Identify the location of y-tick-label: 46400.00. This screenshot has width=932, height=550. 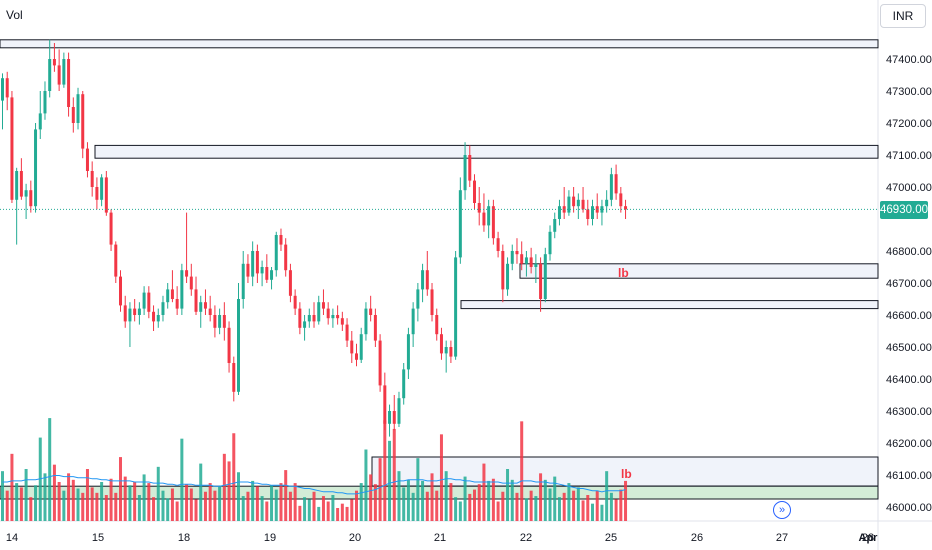
(909, 380).